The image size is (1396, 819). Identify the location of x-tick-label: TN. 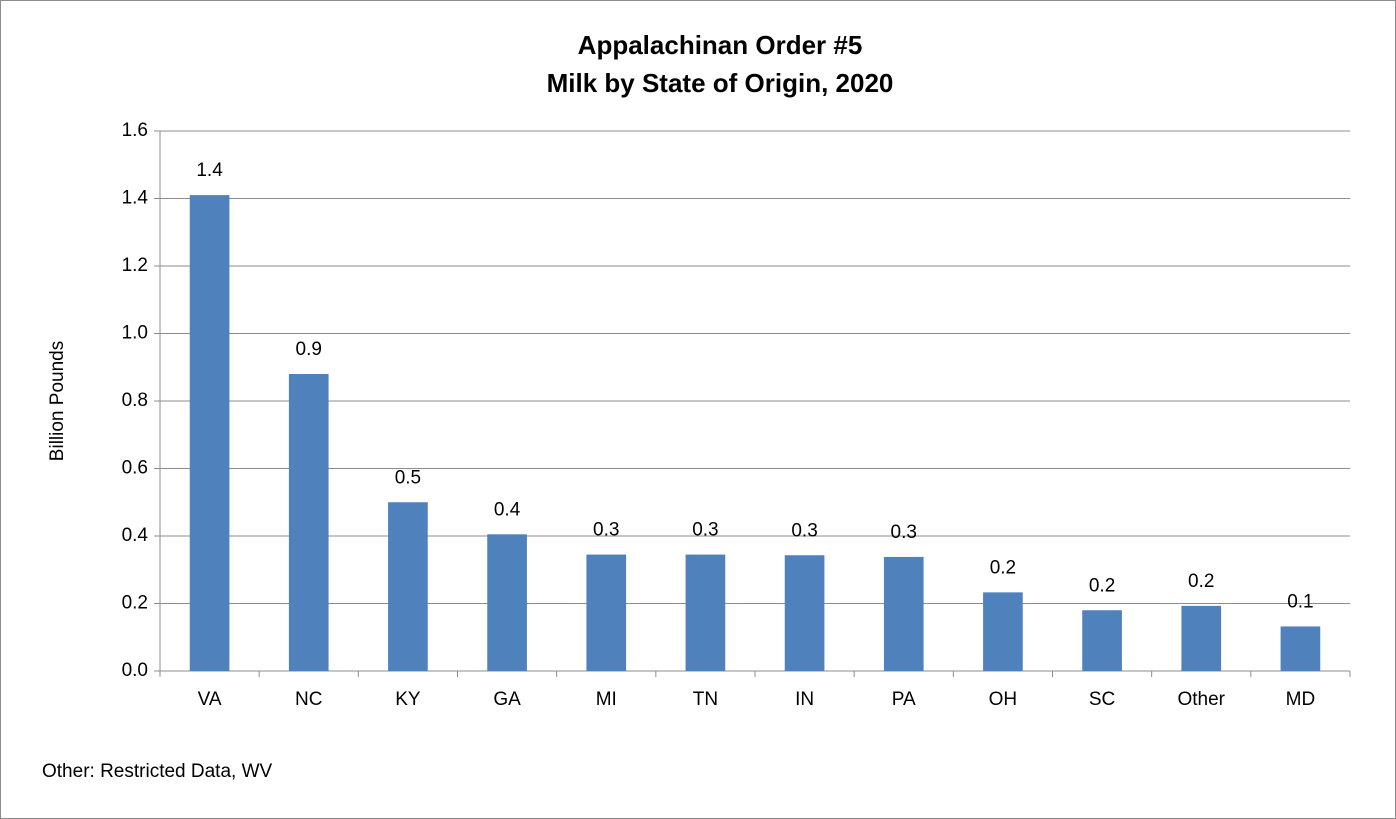
(705, 699).